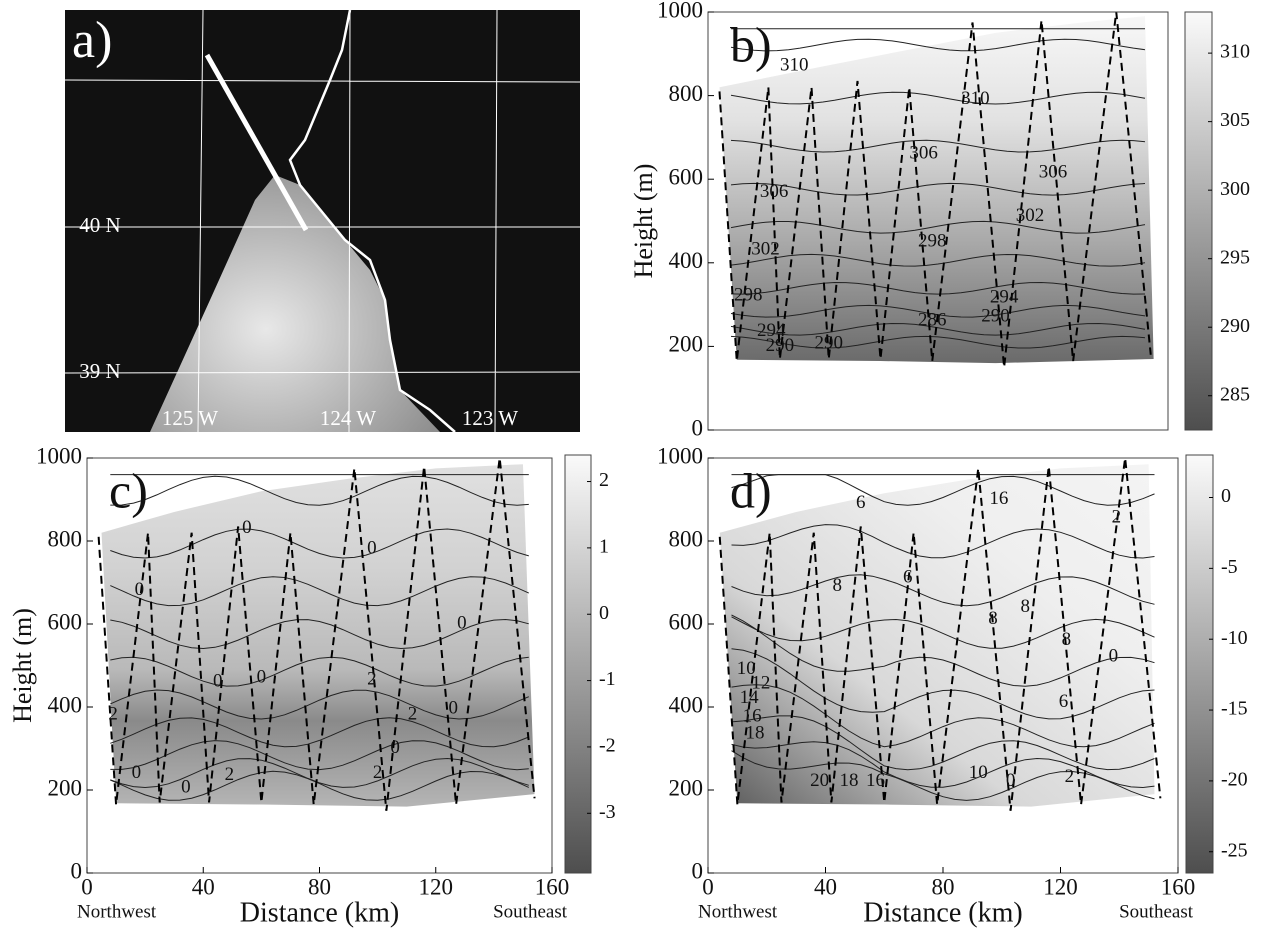 Image resolution: width=1261 pixels, height=934 pixels. I want to click on contour-label: 20, so click(819, 780).